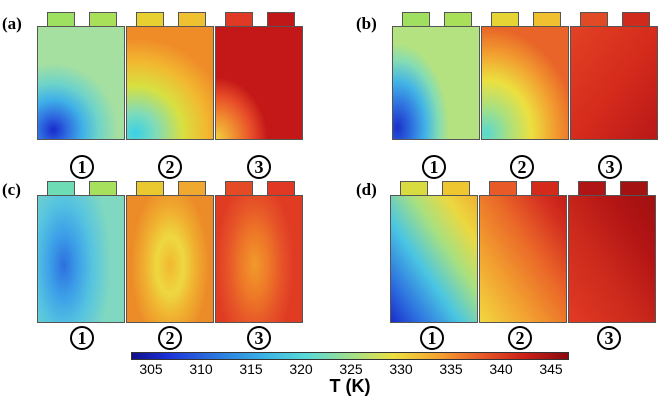 This screenshot has height=405, width=672. Describe the element at coordinates (520, 338) in the screenshot. I see `circle-label-d2: 2` at that location.